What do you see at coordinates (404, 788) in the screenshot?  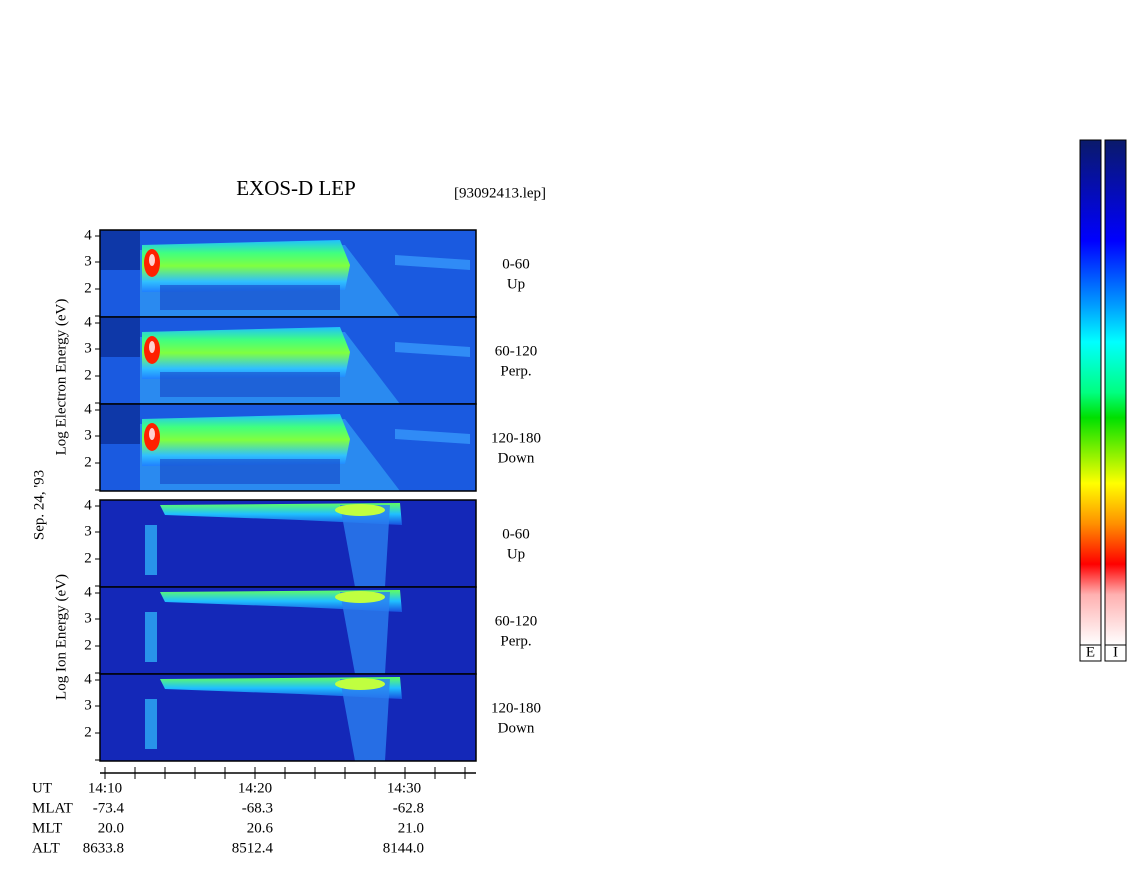 I see `x-tick-label: 14:30` at bounding box center [404, 788].